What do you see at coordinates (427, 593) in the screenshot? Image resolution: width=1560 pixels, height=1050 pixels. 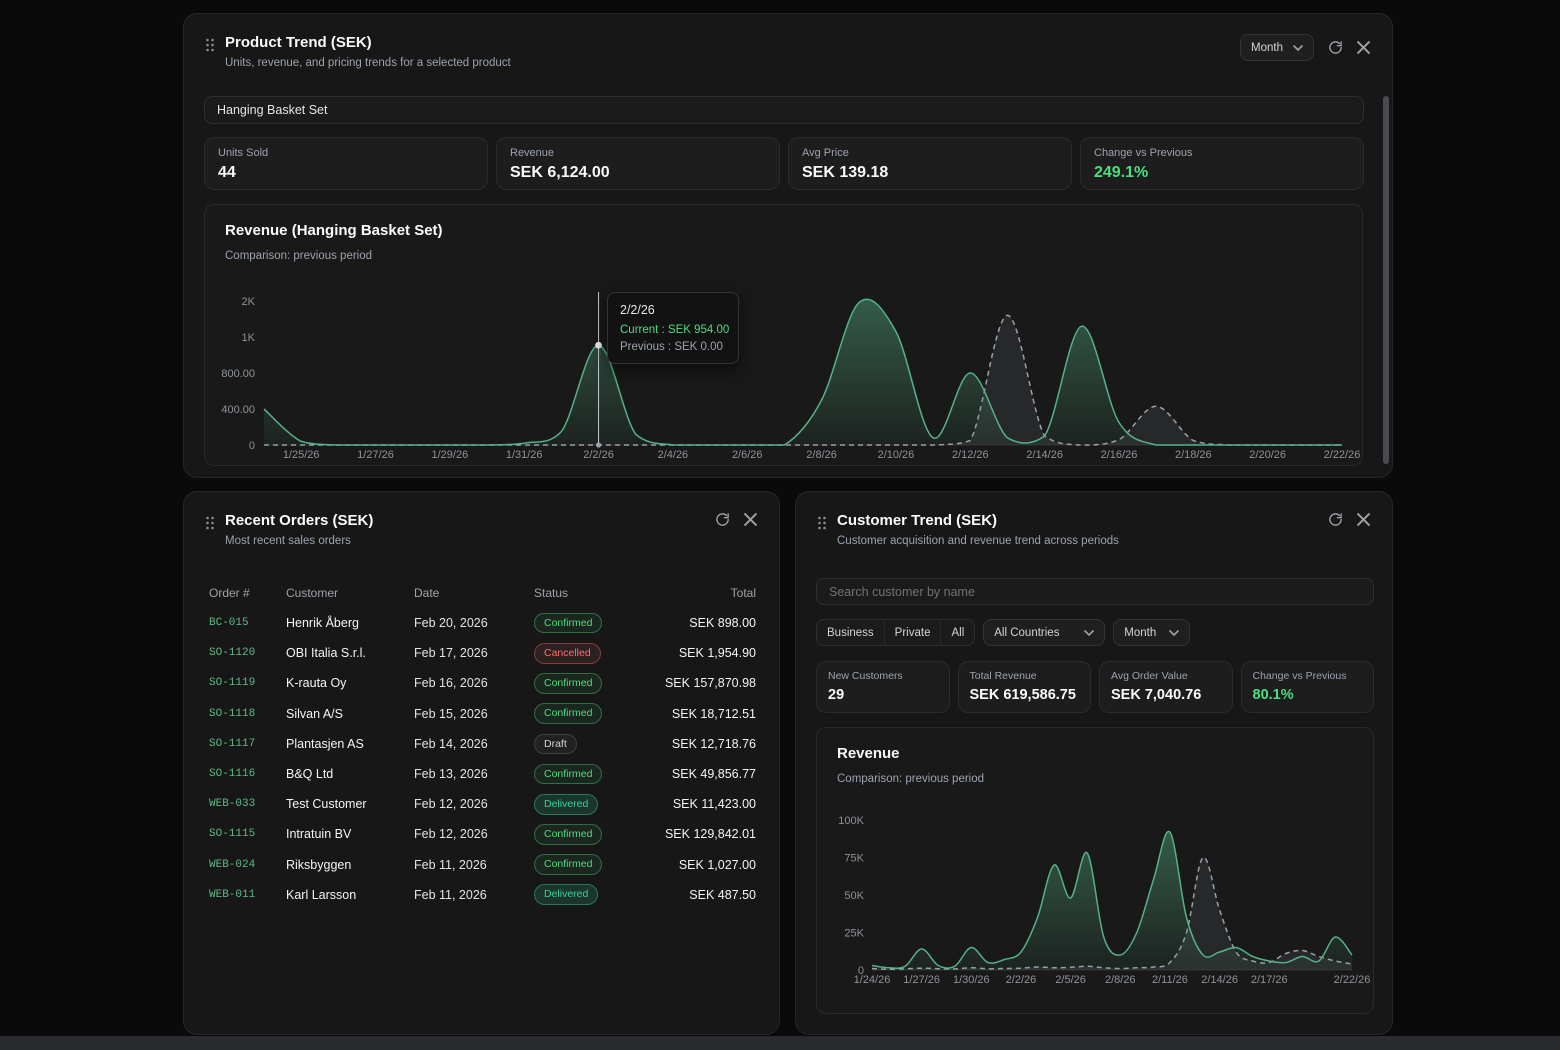 I see `column-header-date: Date` at bounding box center [427, 593].